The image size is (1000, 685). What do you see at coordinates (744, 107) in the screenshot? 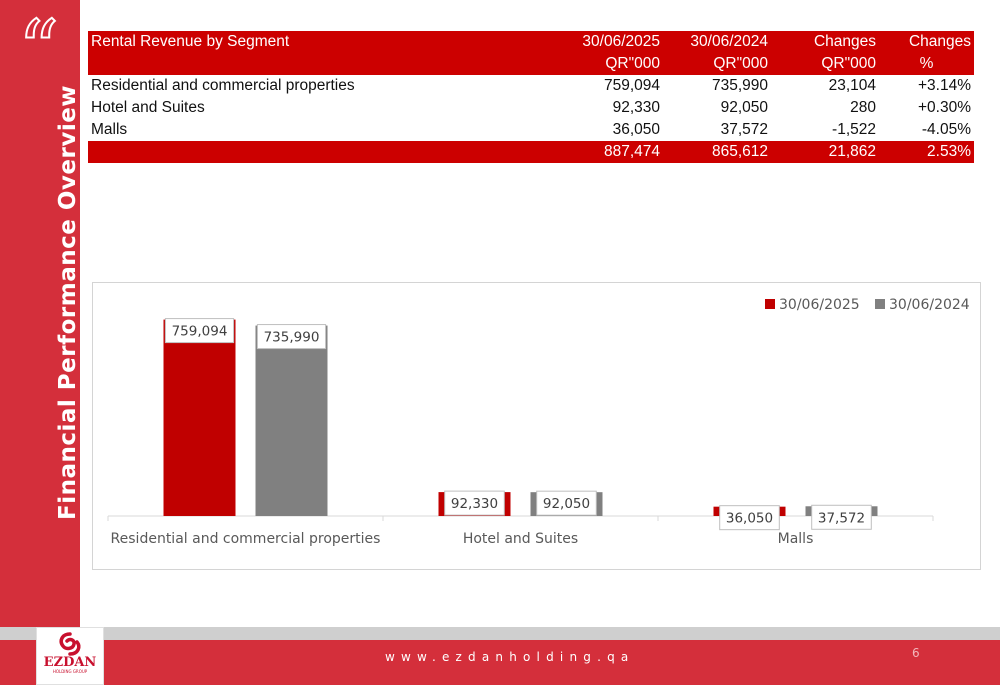
I see `value-2024: 92,050` at bounding box center [744, 107].